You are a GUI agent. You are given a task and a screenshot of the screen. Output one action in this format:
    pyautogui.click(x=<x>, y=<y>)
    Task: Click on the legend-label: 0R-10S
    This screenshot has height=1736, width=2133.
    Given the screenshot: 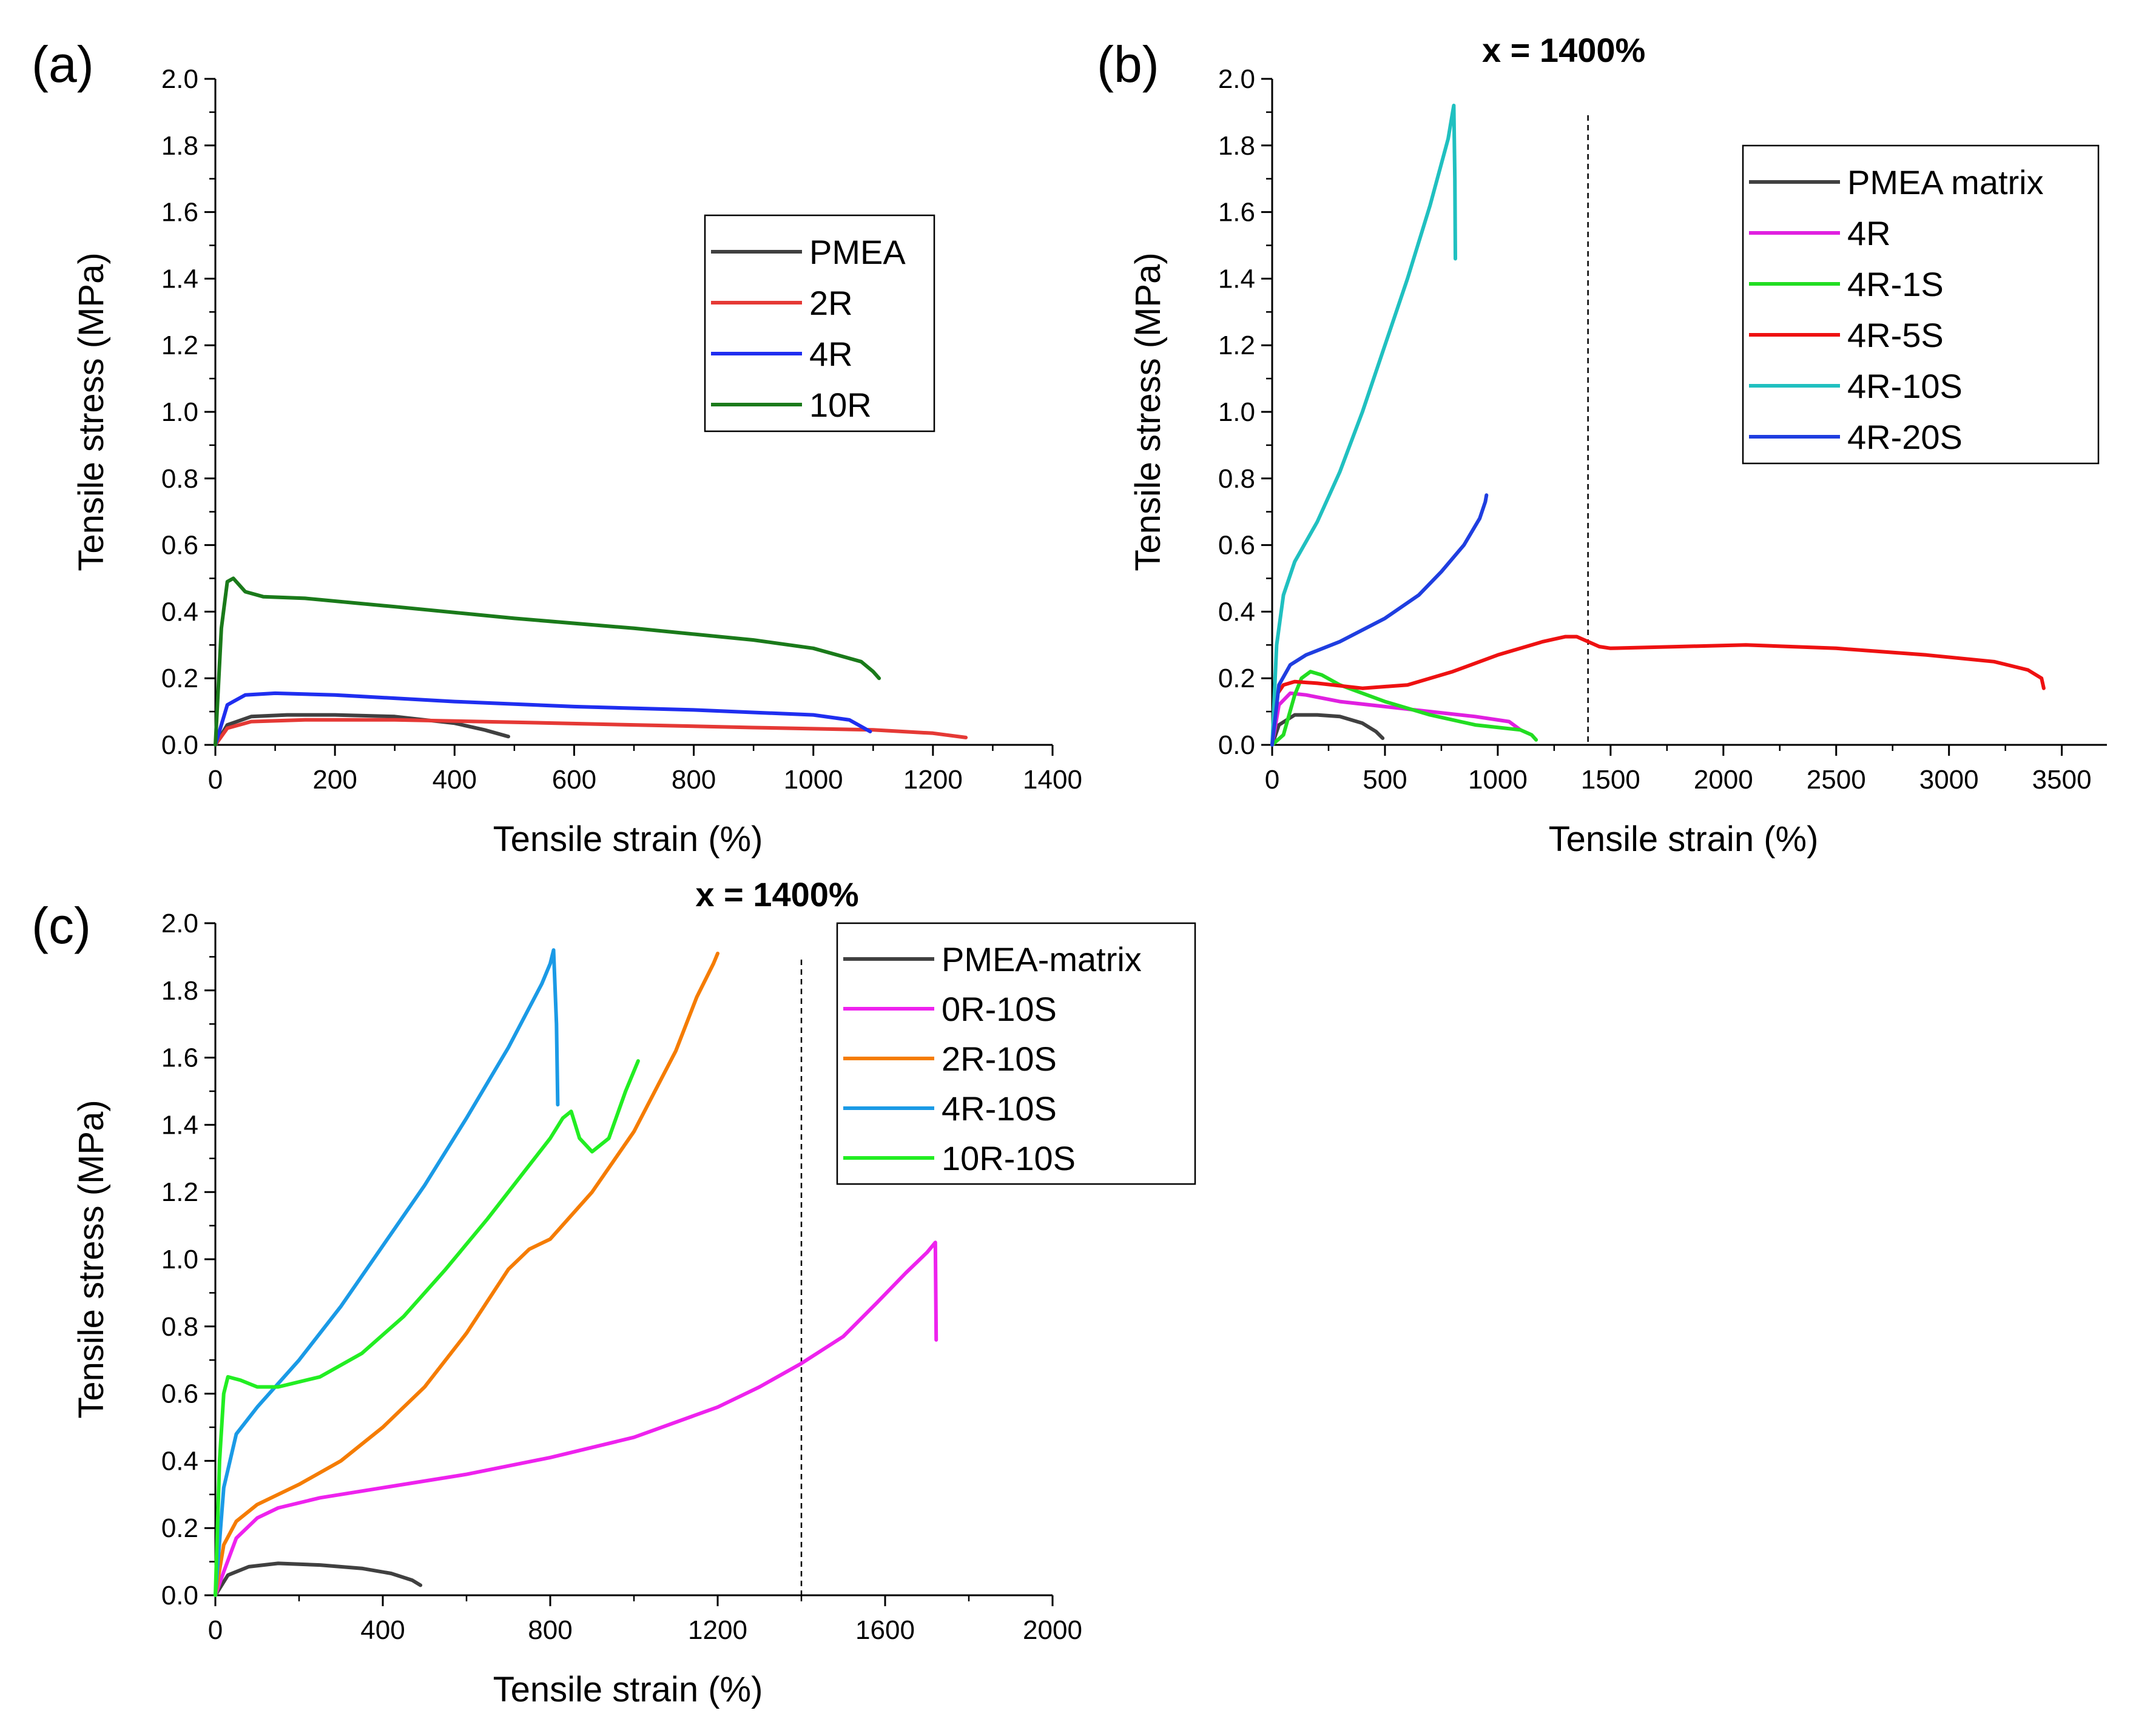 What is the action you would take?
    pyautogui.click(x=999, y=1009)
    